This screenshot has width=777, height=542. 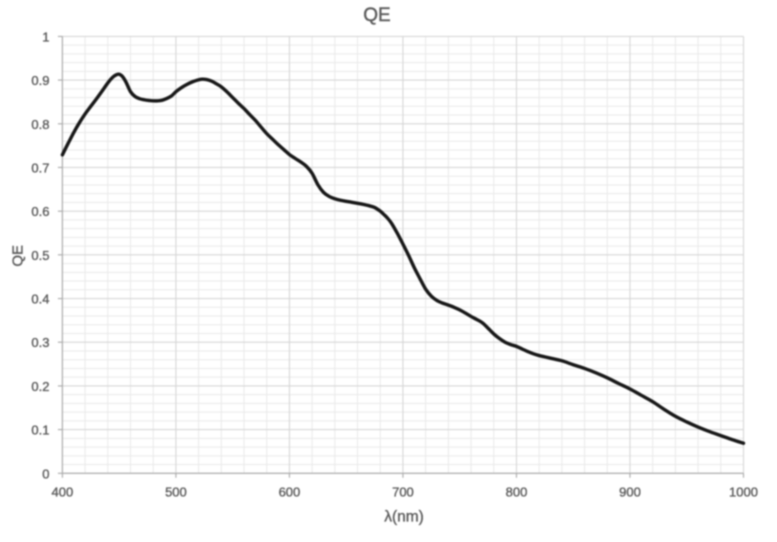 I want to click on svg-text: 700, so click(x=403, y=491).